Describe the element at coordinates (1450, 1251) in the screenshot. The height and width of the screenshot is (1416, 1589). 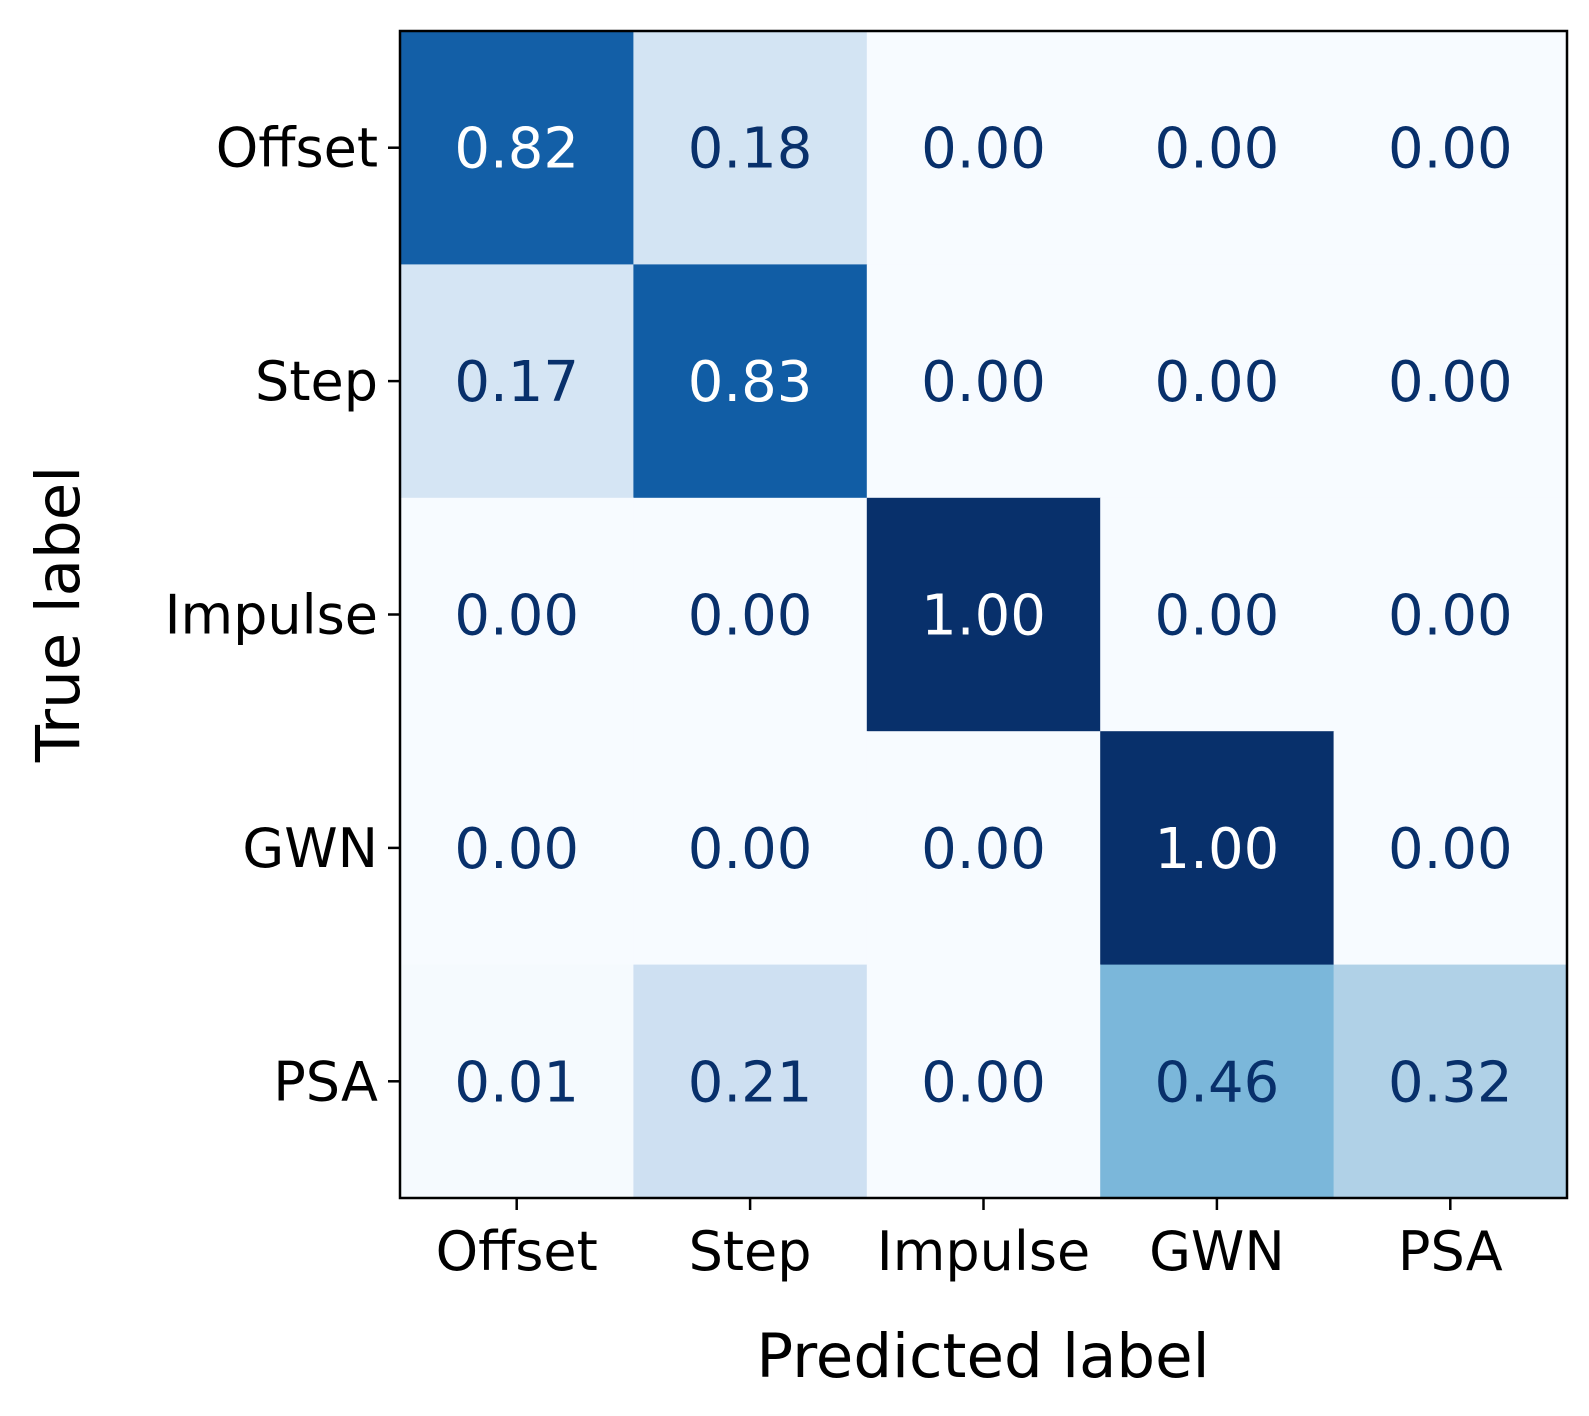
I see `x-tick-label: PSA` at that location.